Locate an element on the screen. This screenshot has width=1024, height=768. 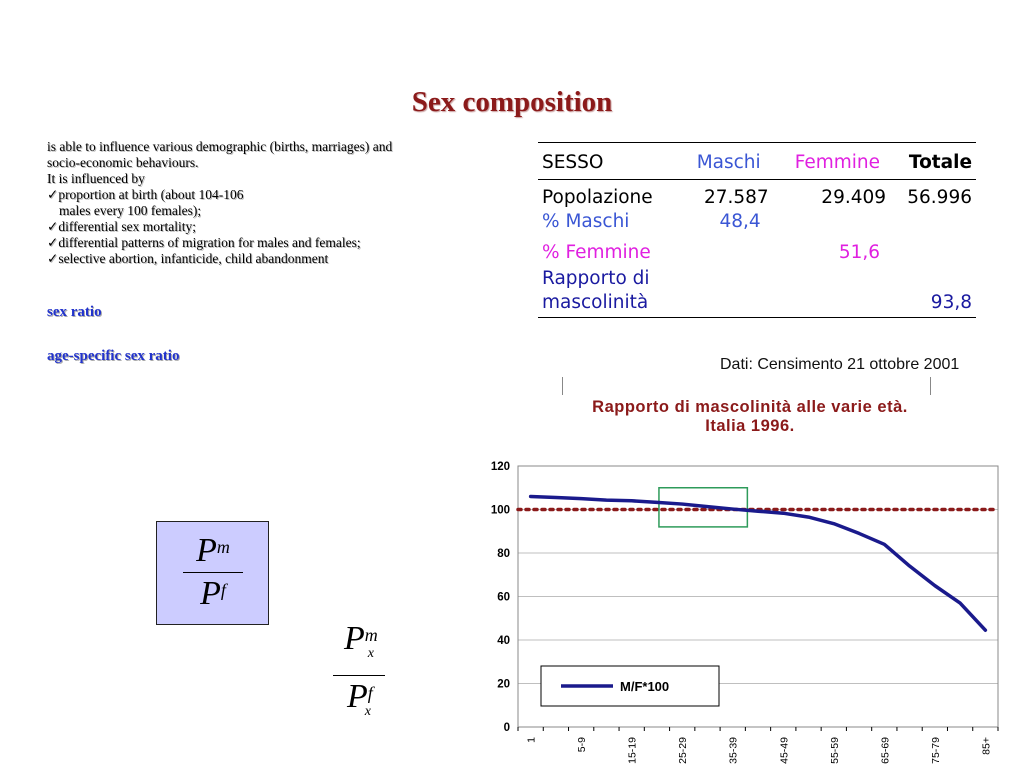
age-specific-sex-ratio-link: age-specific sex ratio is located at coordinates (113, 356).